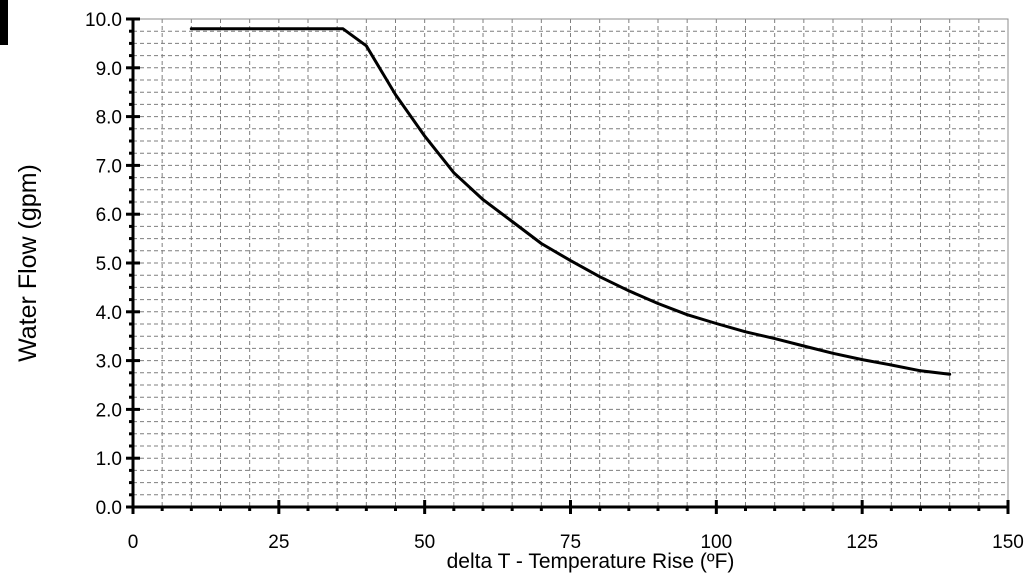  I want to click on y-tick-label: 7.0, so click(109, 166).